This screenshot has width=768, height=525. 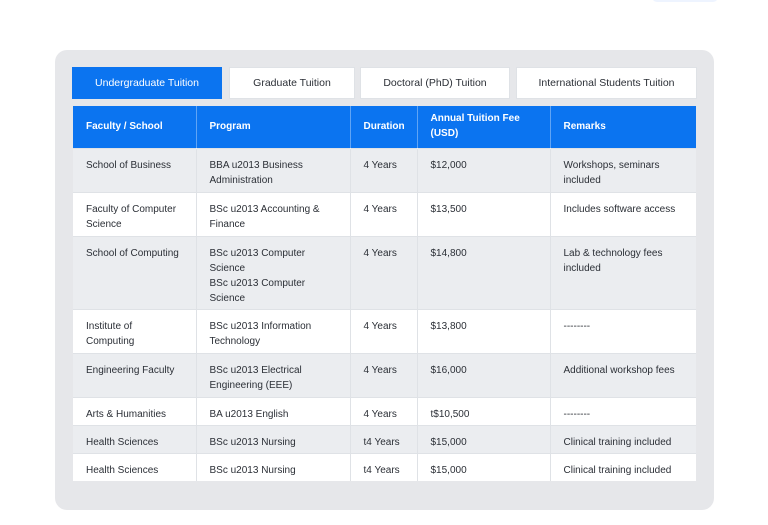 What do you see at coordinates (484, 374) in the screenshot?
I see `cell-annual-fee: $16,000` at bounding box center [484, 374].